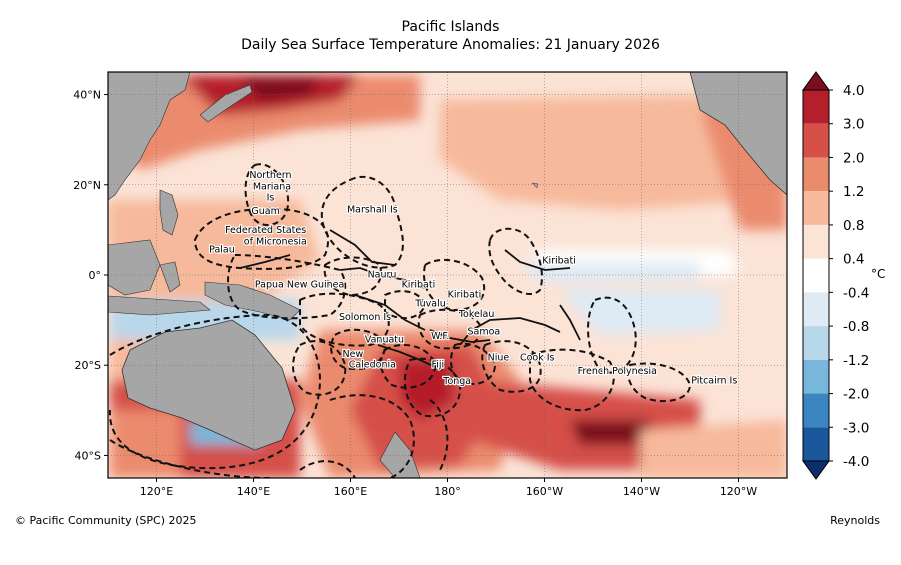  What do you see at coordinates (856, 327) in the screenshot?
I see `colorbar-label: -0.8` at bounding box center [856, 327].